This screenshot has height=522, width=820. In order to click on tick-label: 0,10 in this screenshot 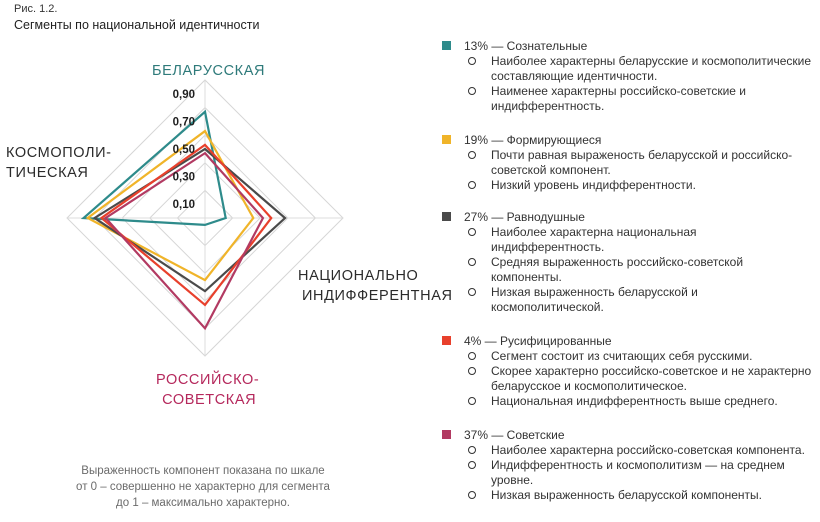, I will do `click(184, 205)`.